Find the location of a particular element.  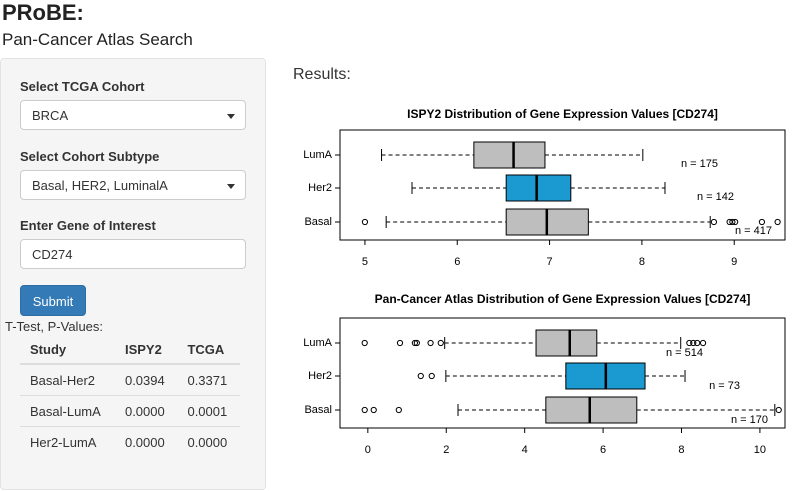

n-label: n = 142 is located at coordinates (715, 197).